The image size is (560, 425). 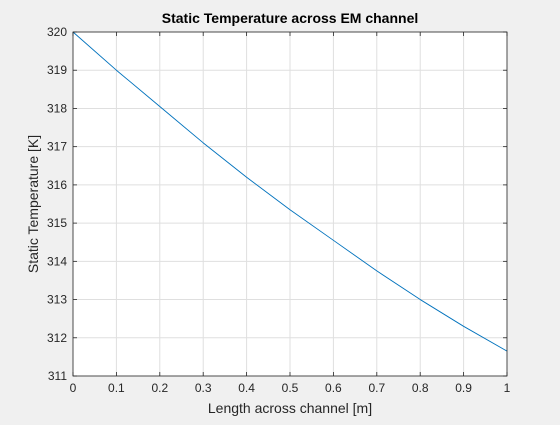 I want to click on x-axis-label: Length across channel [m], so click(x=290, y=408).